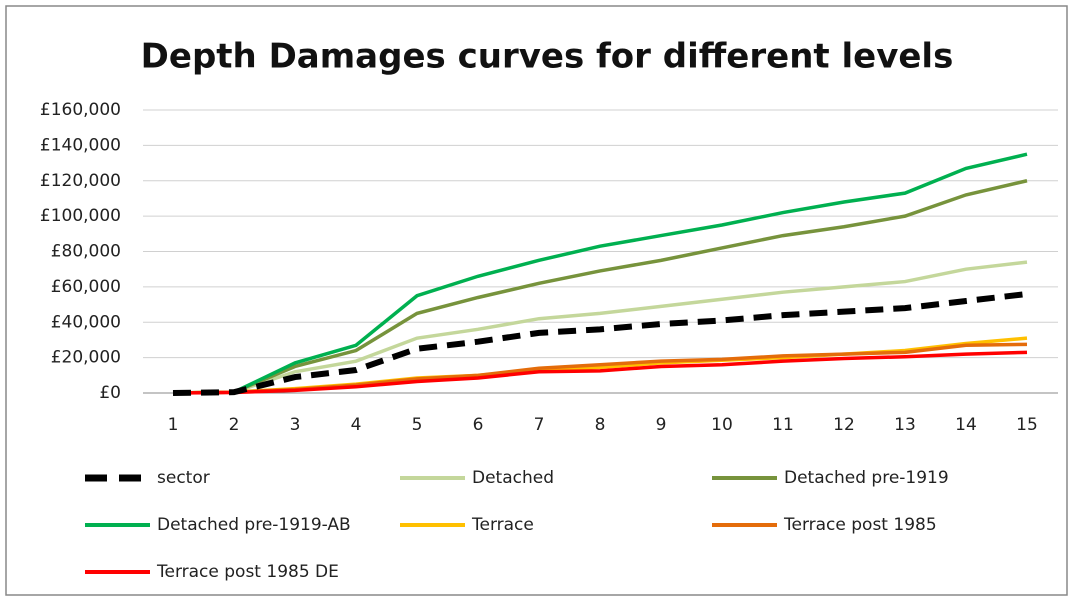 This screenshot has height=601, width=1073. I want to click on x-tick-label: 11, so click(783, 425).